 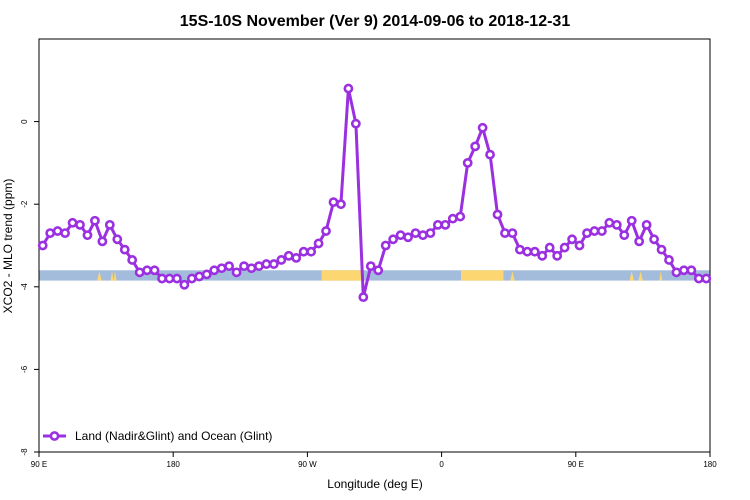 What do you see at coordinates (24, 369) in the screenshot?
I see `y-tick-label: -6` at bounding box center [24, 369].